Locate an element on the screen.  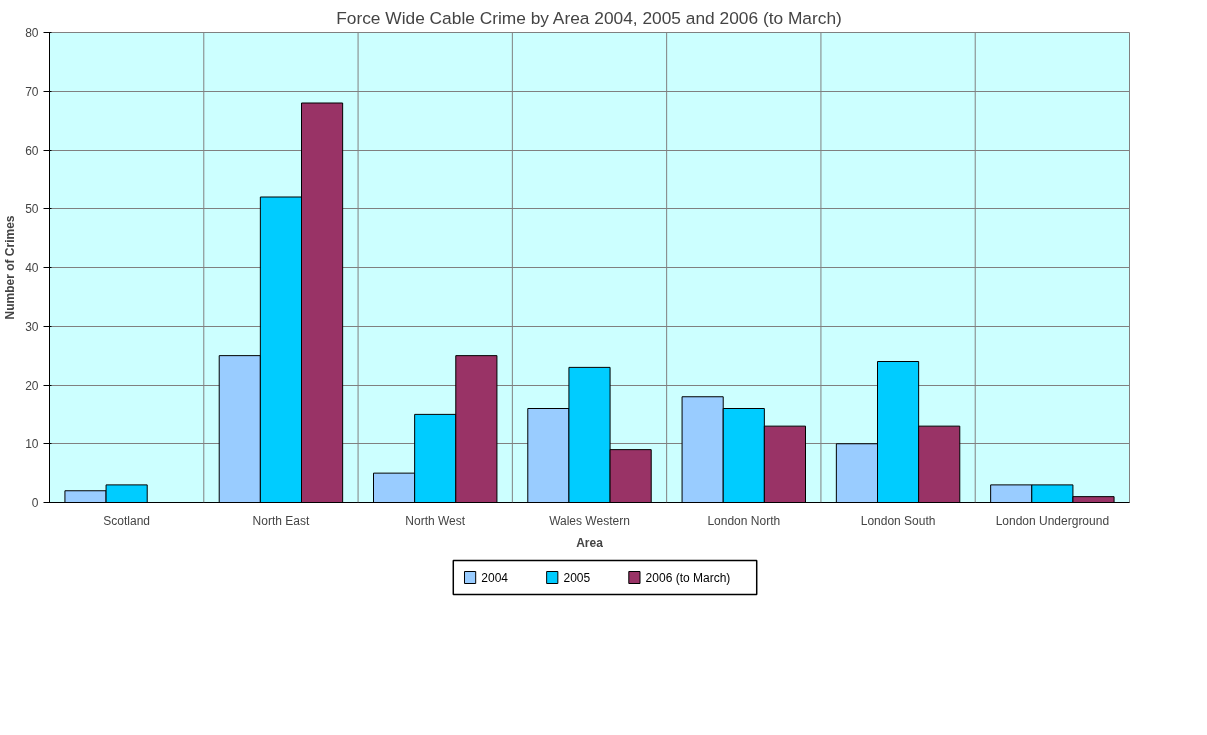
y-tick-label: 80 is located at coordinates (32, 33).